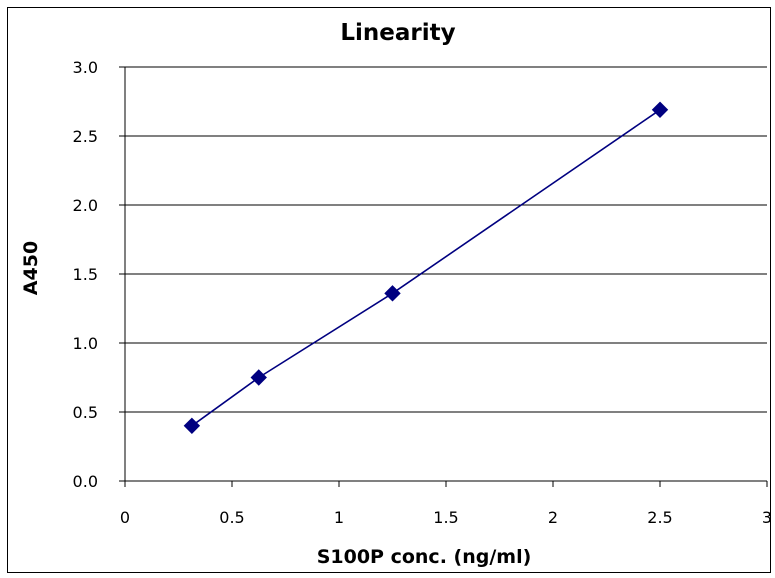  I want to click on chart-title: Linearity, so click(397, 33).